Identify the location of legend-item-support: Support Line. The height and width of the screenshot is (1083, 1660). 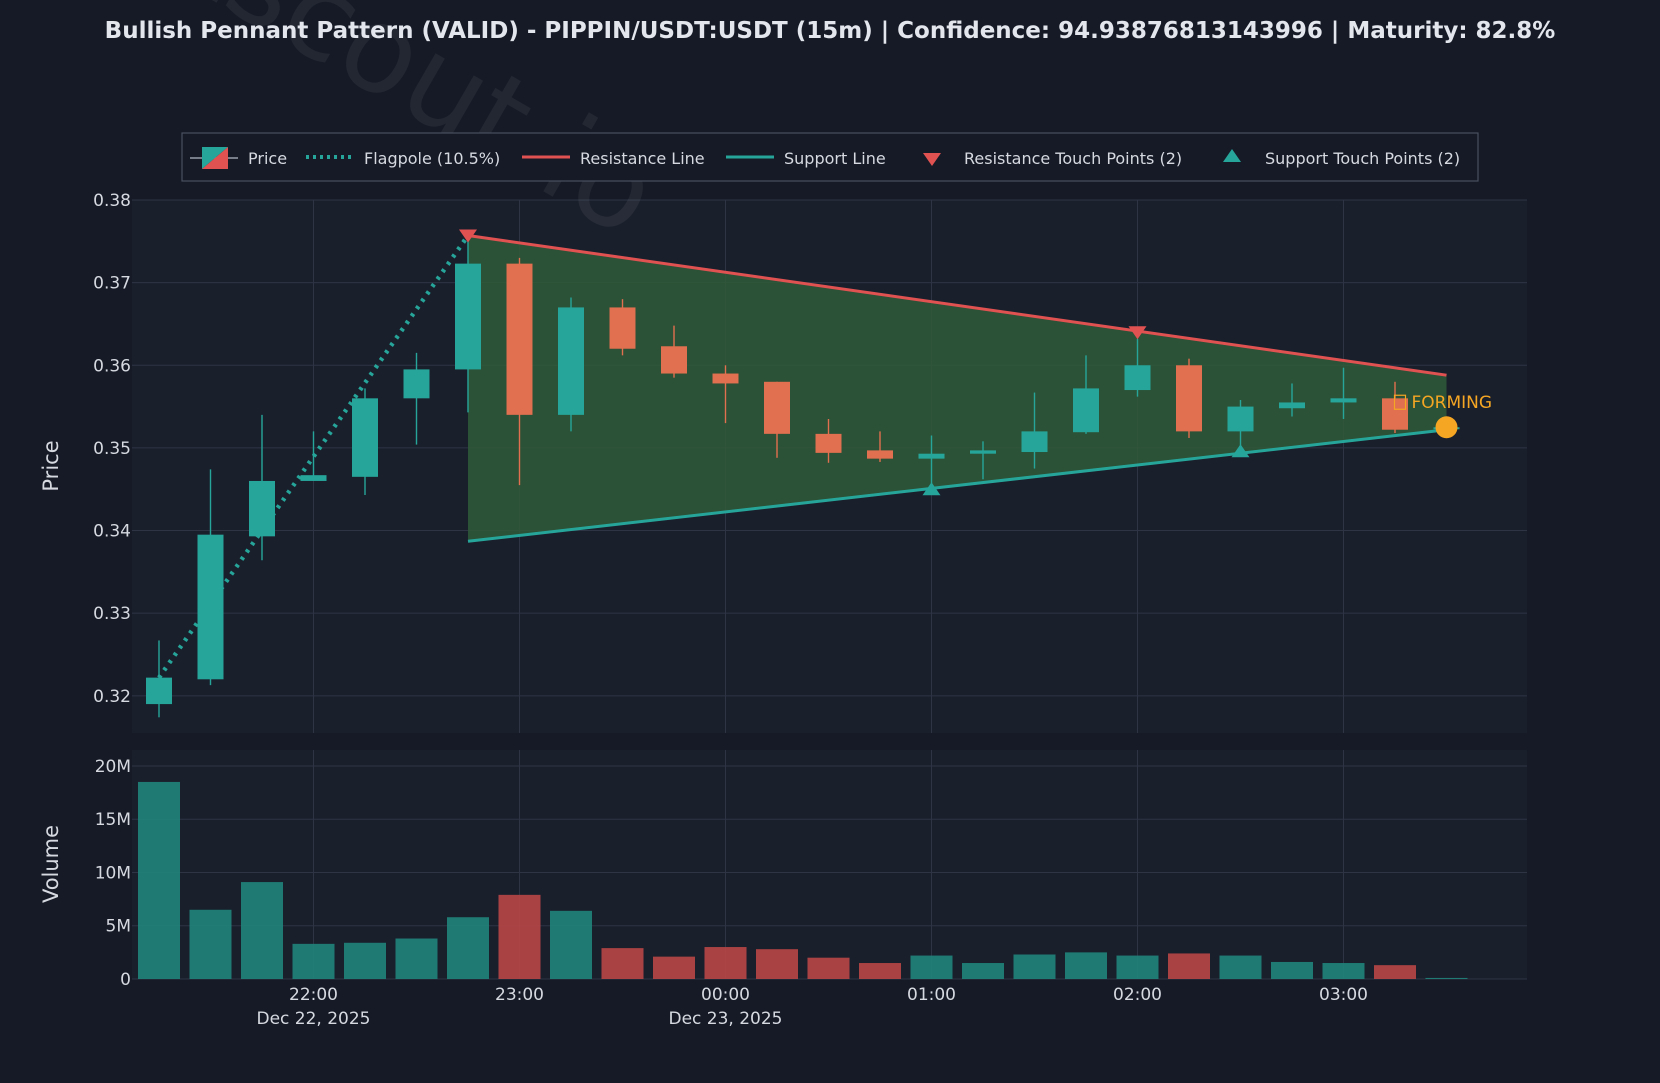
(806, 158).